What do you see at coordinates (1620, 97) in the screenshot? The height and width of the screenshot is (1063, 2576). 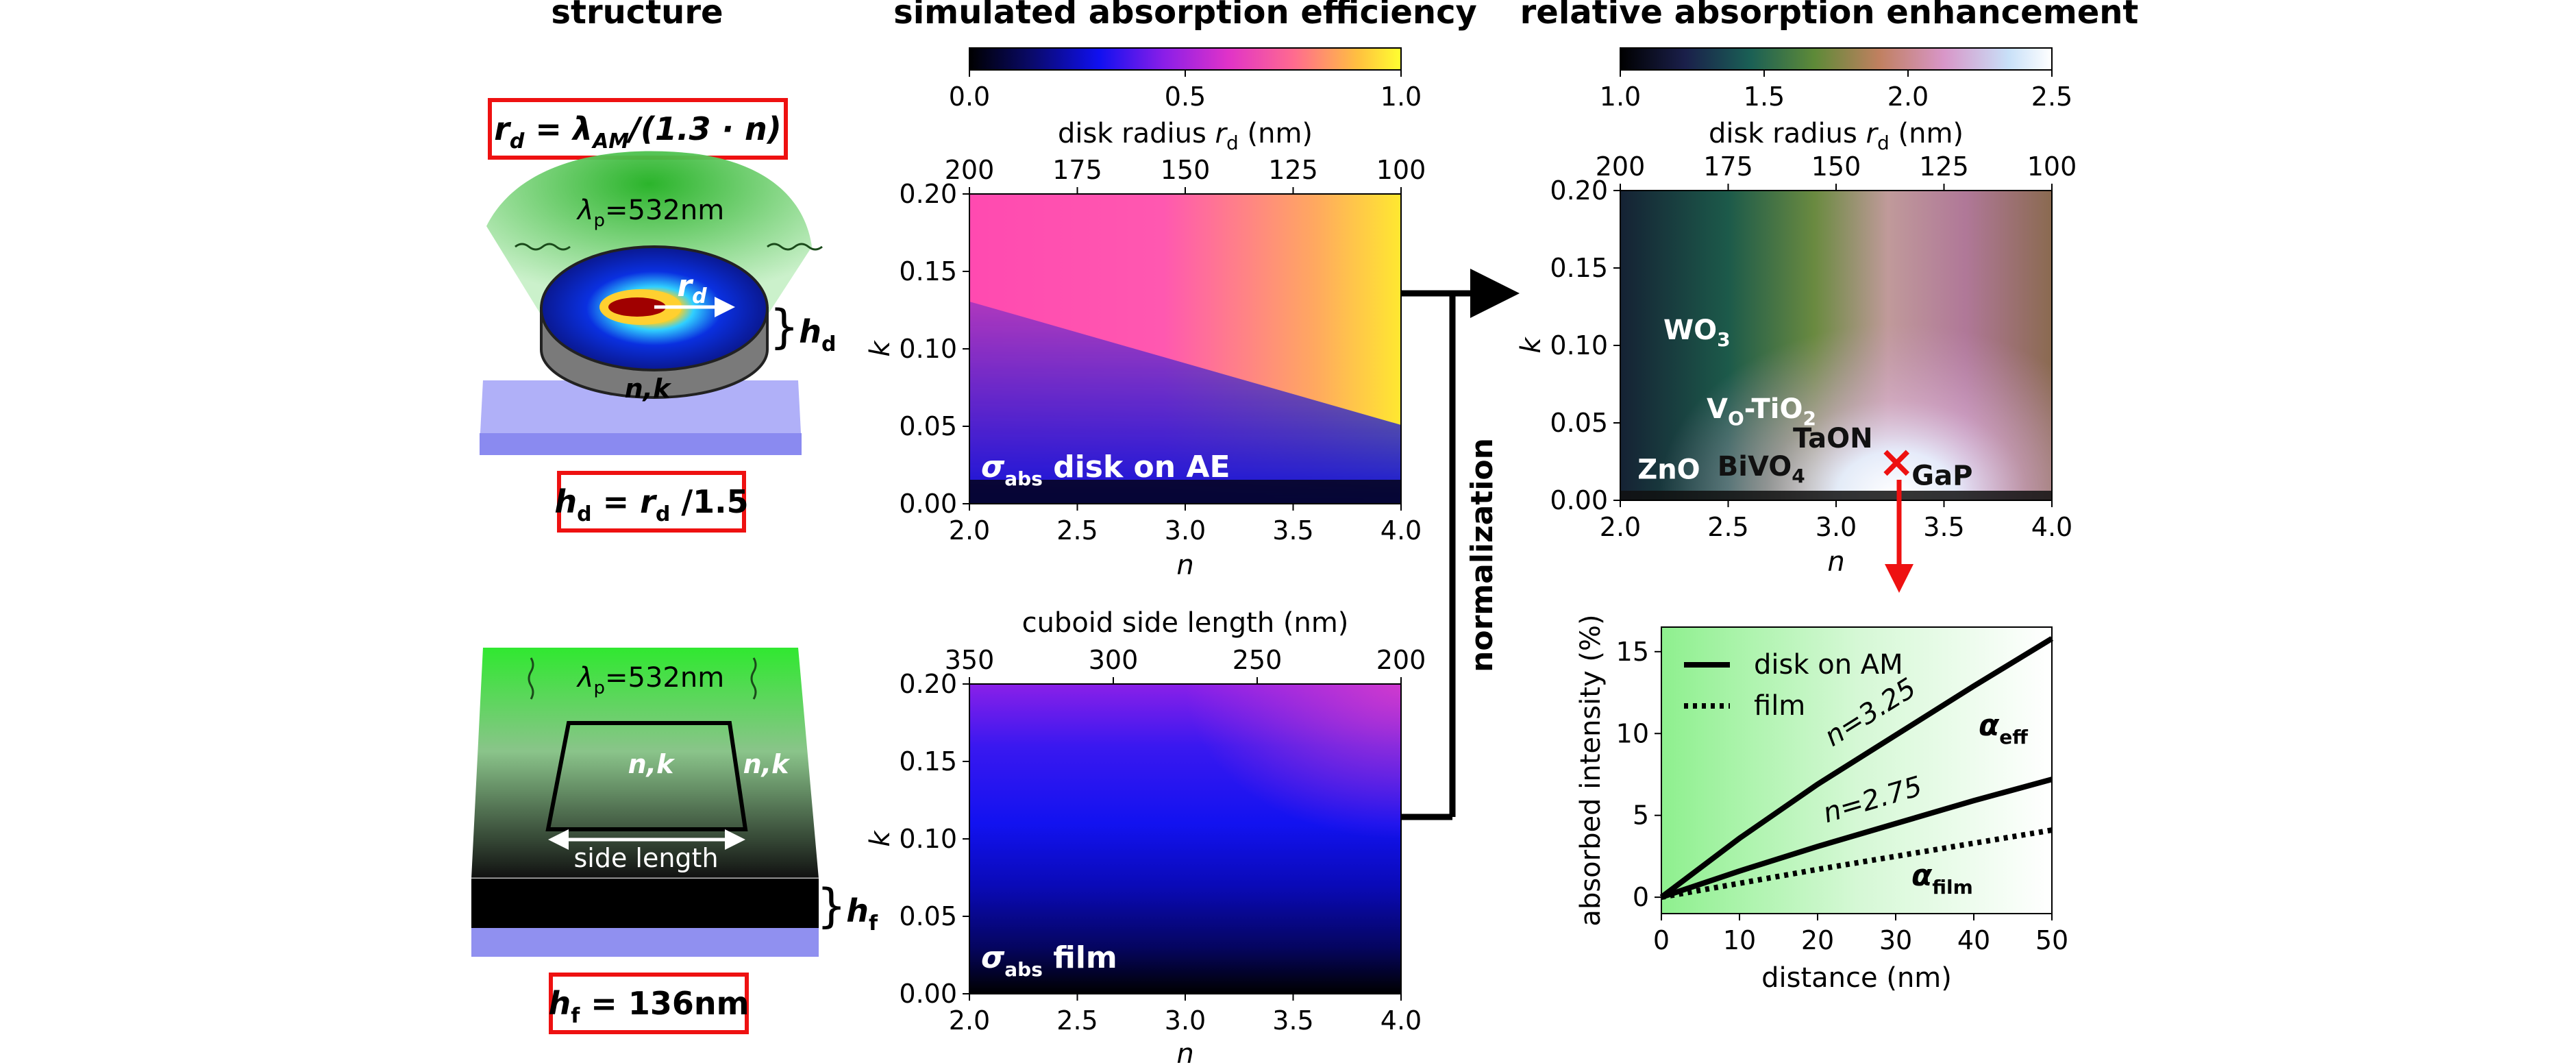 I see `enhancement-colorbar-label: 1.0` at bounding box center [1620, 97].